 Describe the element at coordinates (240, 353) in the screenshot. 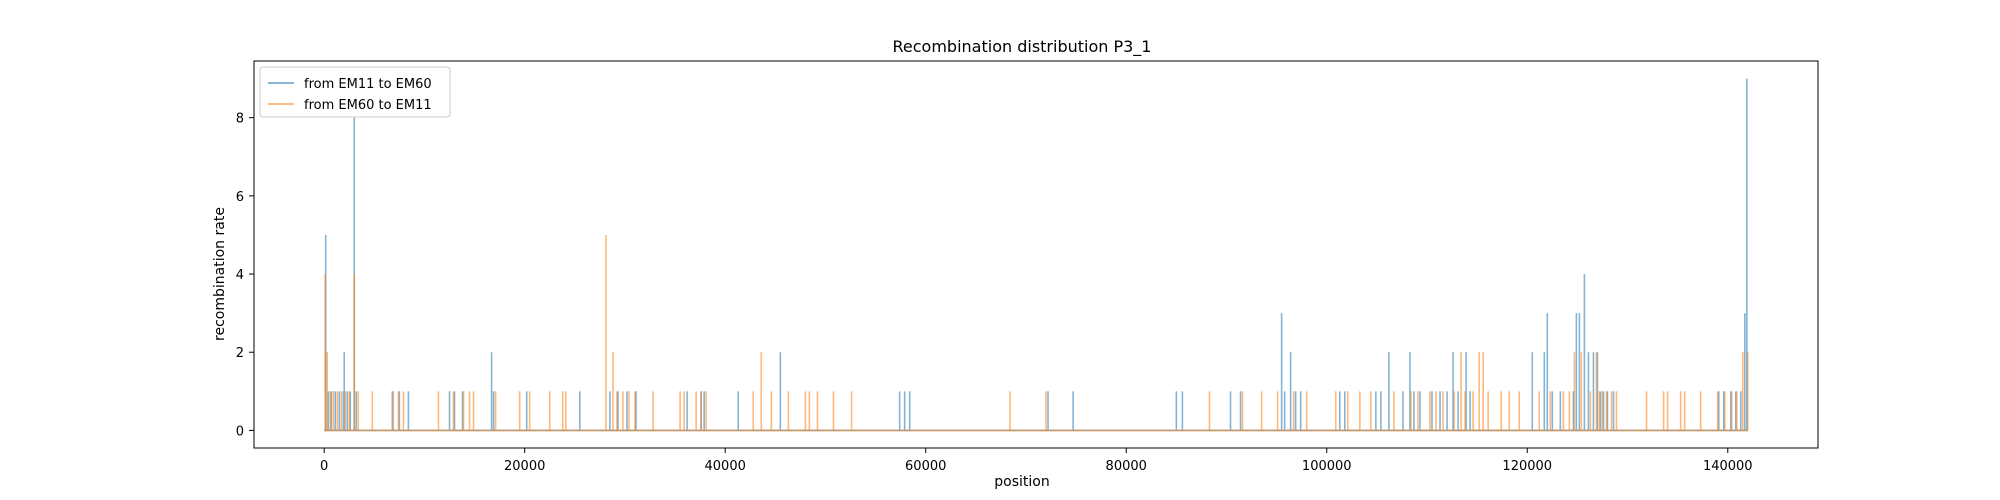

I see `y-tick-label: 2` at that location.